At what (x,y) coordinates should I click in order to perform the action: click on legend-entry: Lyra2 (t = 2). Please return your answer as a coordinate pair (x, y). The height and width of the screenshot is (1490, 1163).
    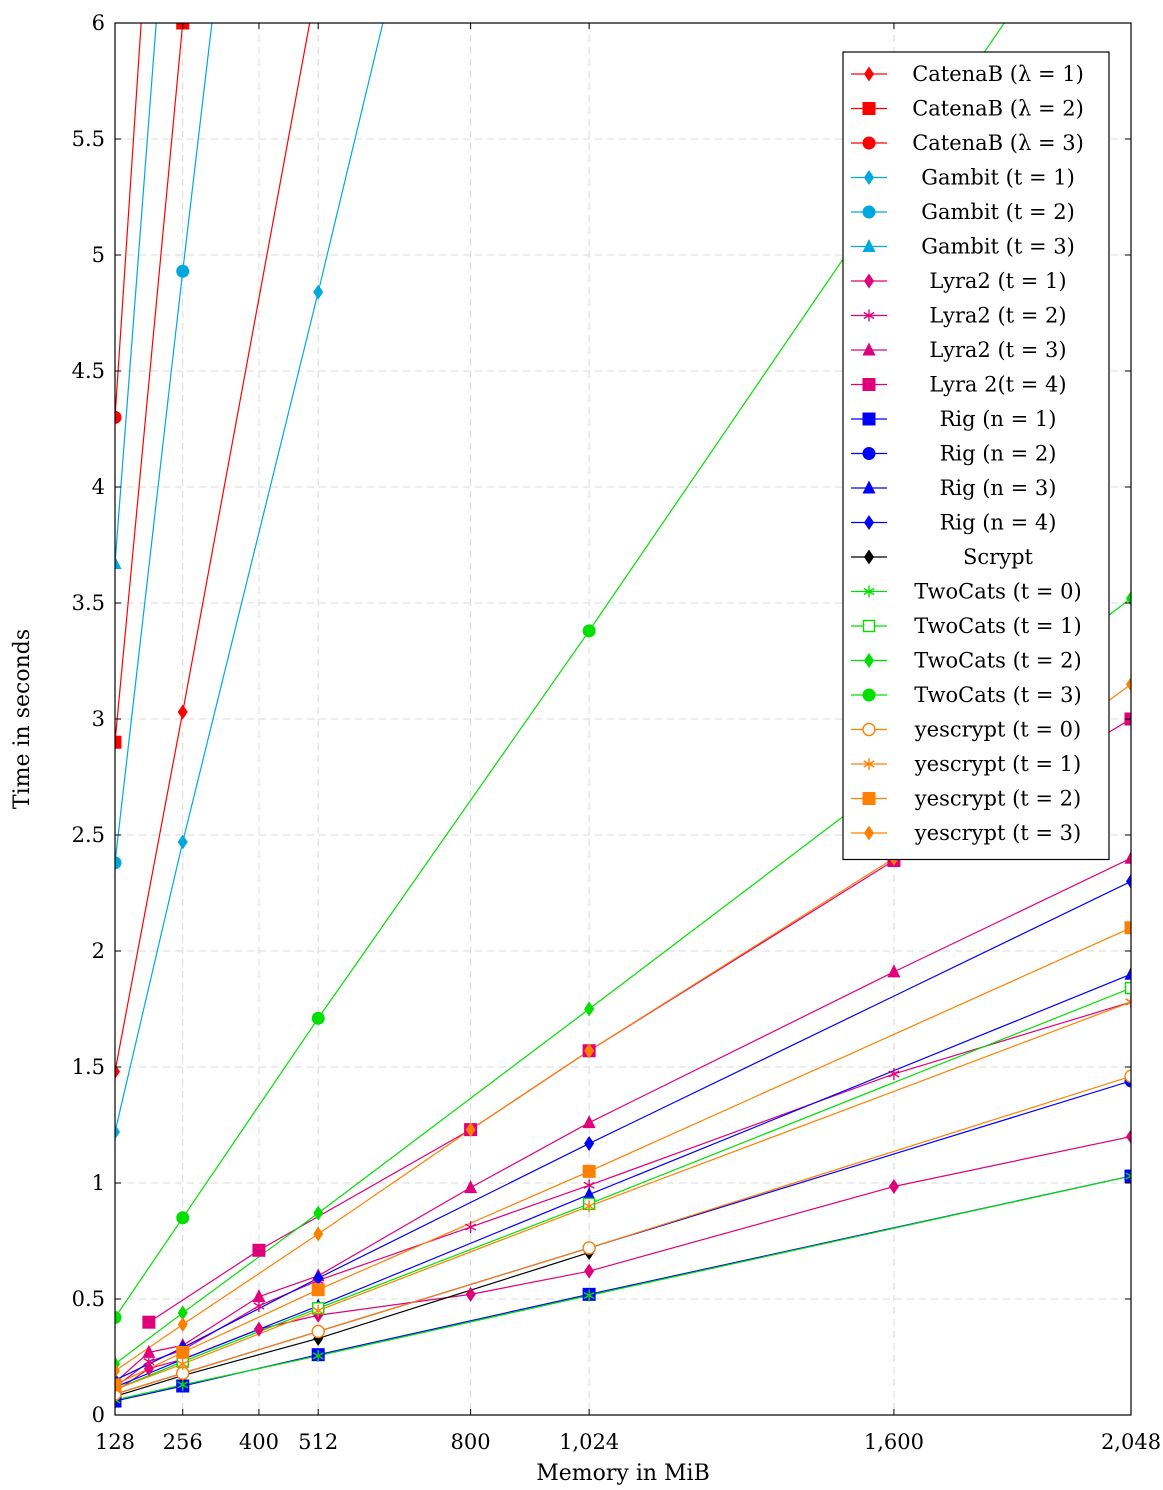
    Looking at the image, I should click on (959, 316).